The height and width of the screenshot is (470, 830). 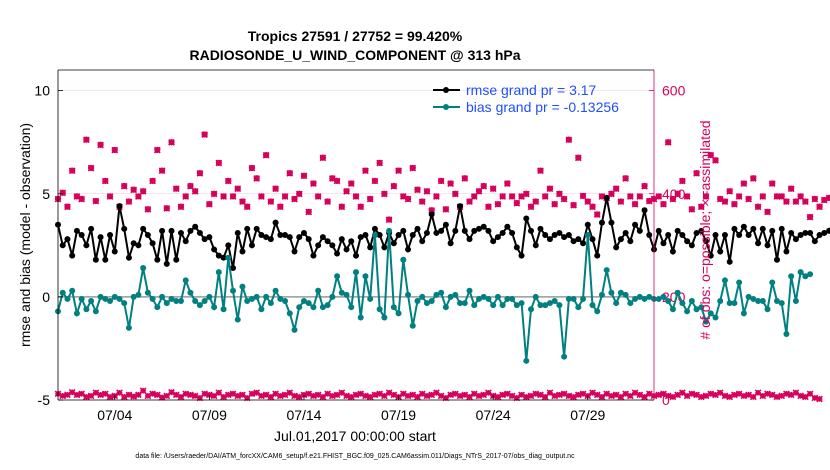 I want to click on right-tick-label: 600, so click(x=674, y=91).